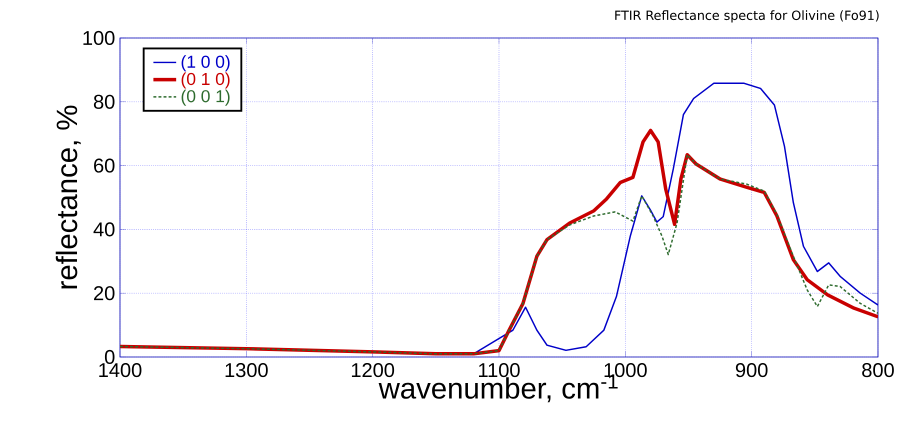  Describe the element at coordinates (747, 16) in the screenshot. I see `chart-title: FTIR Reflectance specta for Olivine (Fo91)` at that location.